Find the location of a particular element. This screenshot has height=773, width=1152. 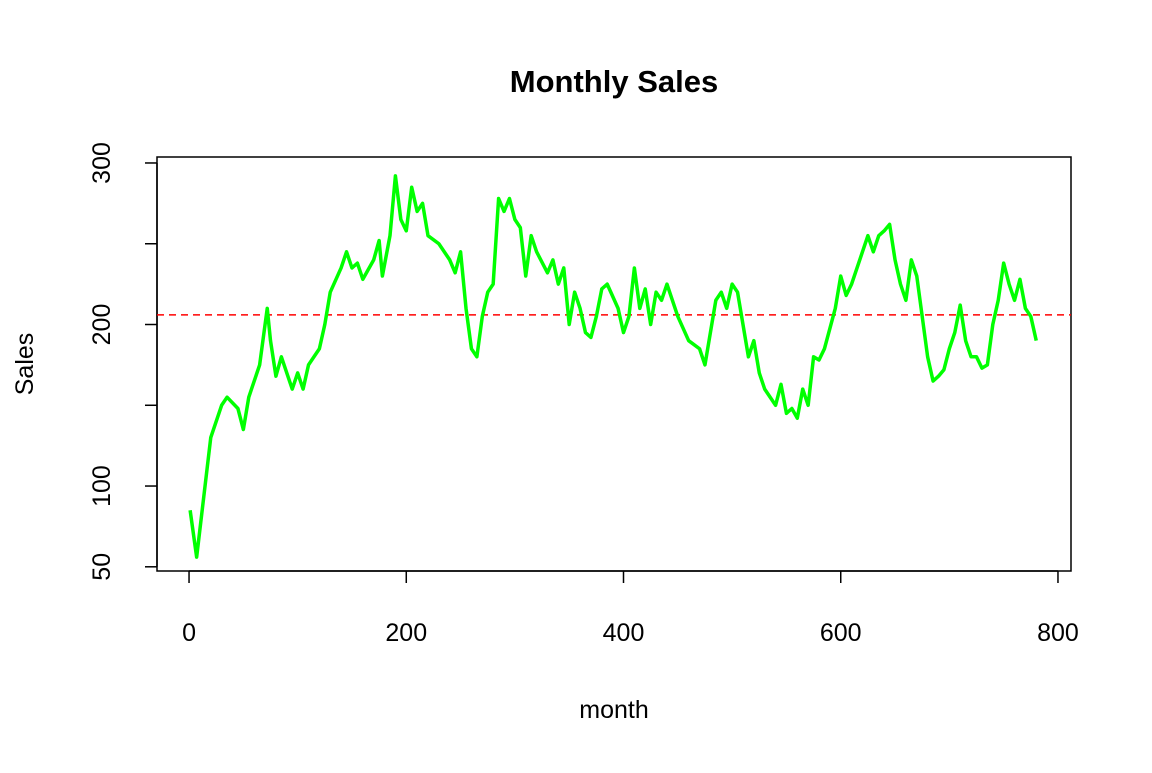

x-tick-label: 400 is located at coordinates (624, 633).